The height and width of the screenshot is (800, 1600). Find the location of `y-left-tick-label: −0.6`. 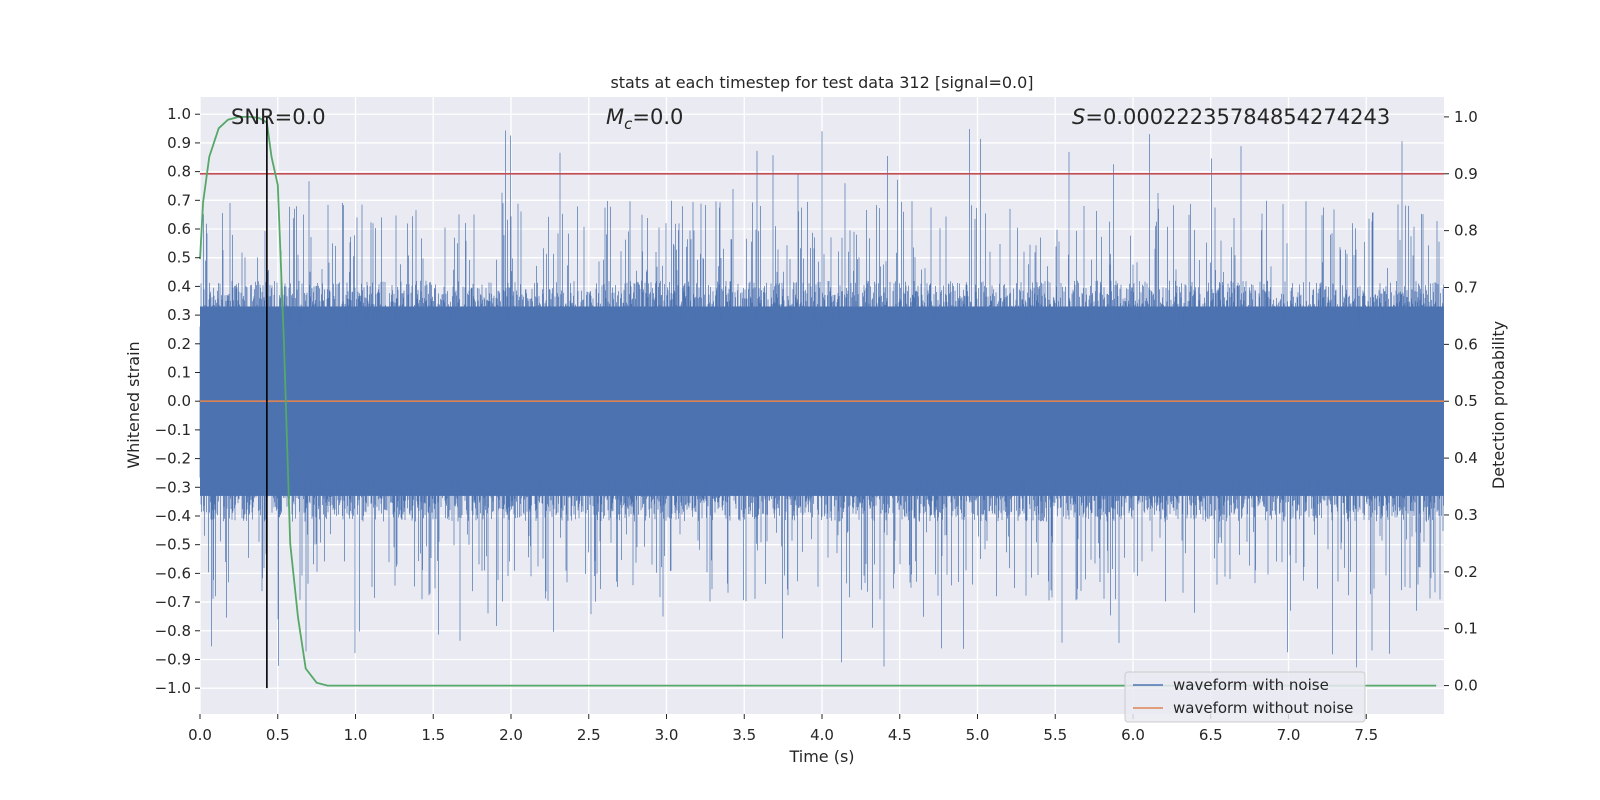

y-left-tick-label: −0.6 is located at coordinates (173, 573).